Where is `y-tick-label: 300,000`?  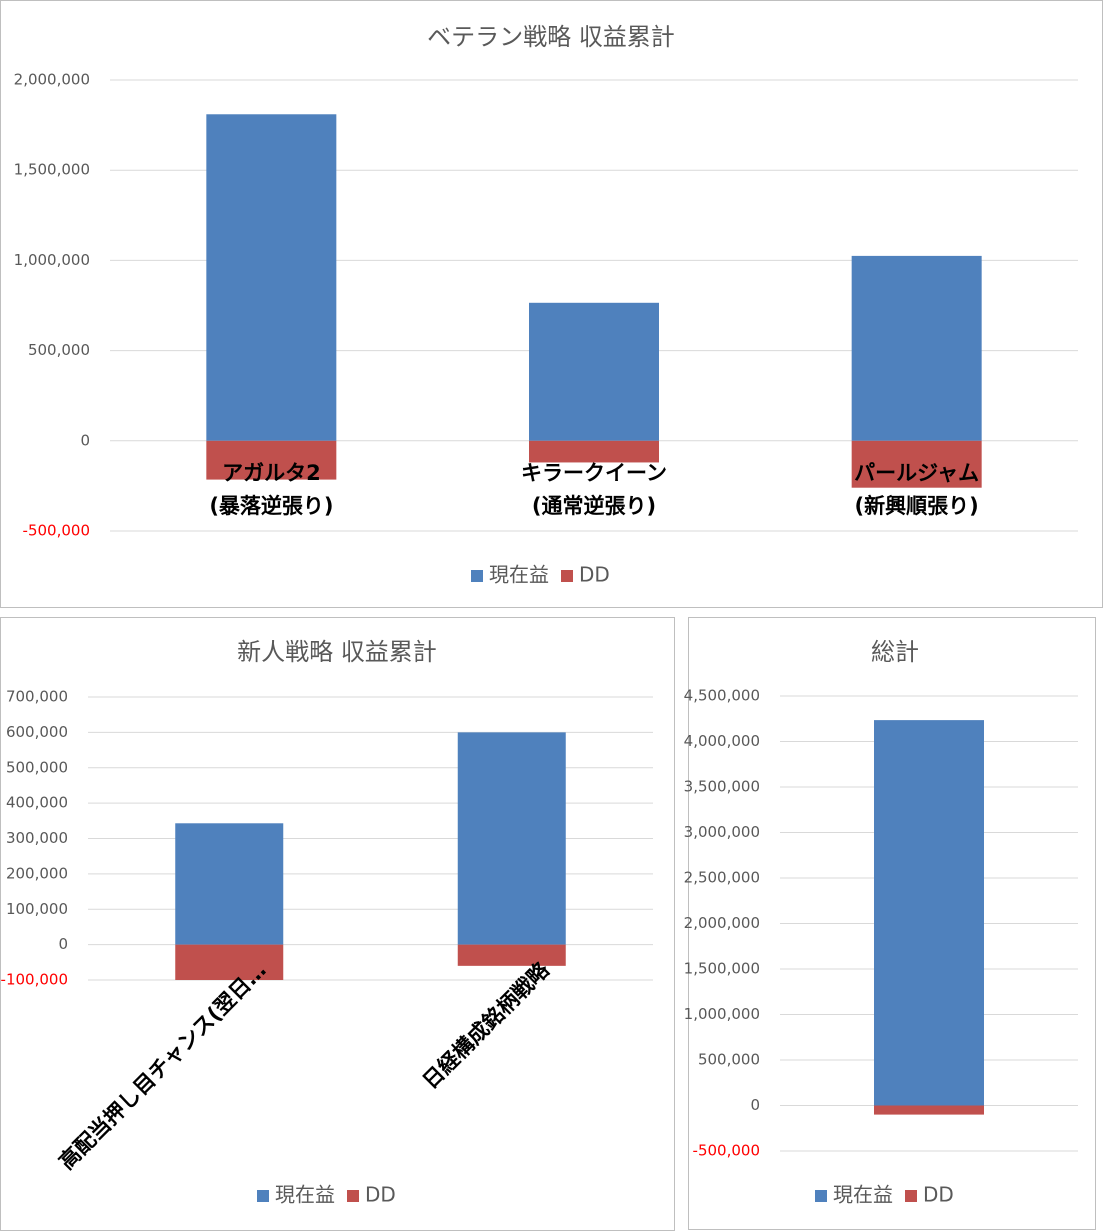 y-tick-label: 300,000 is located at coordinates (37, 838).